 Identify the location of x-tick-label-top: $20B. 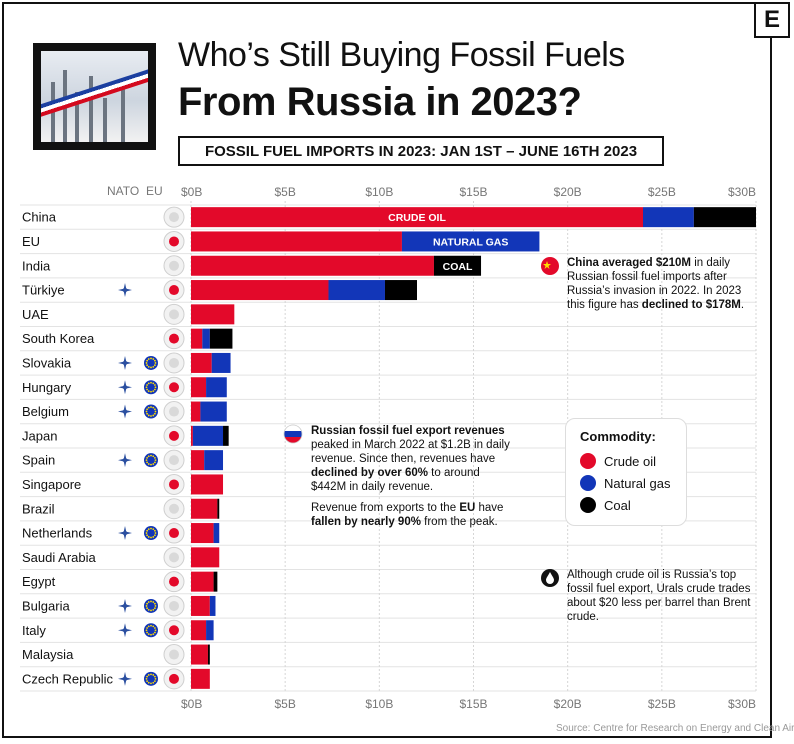
(568, 192).